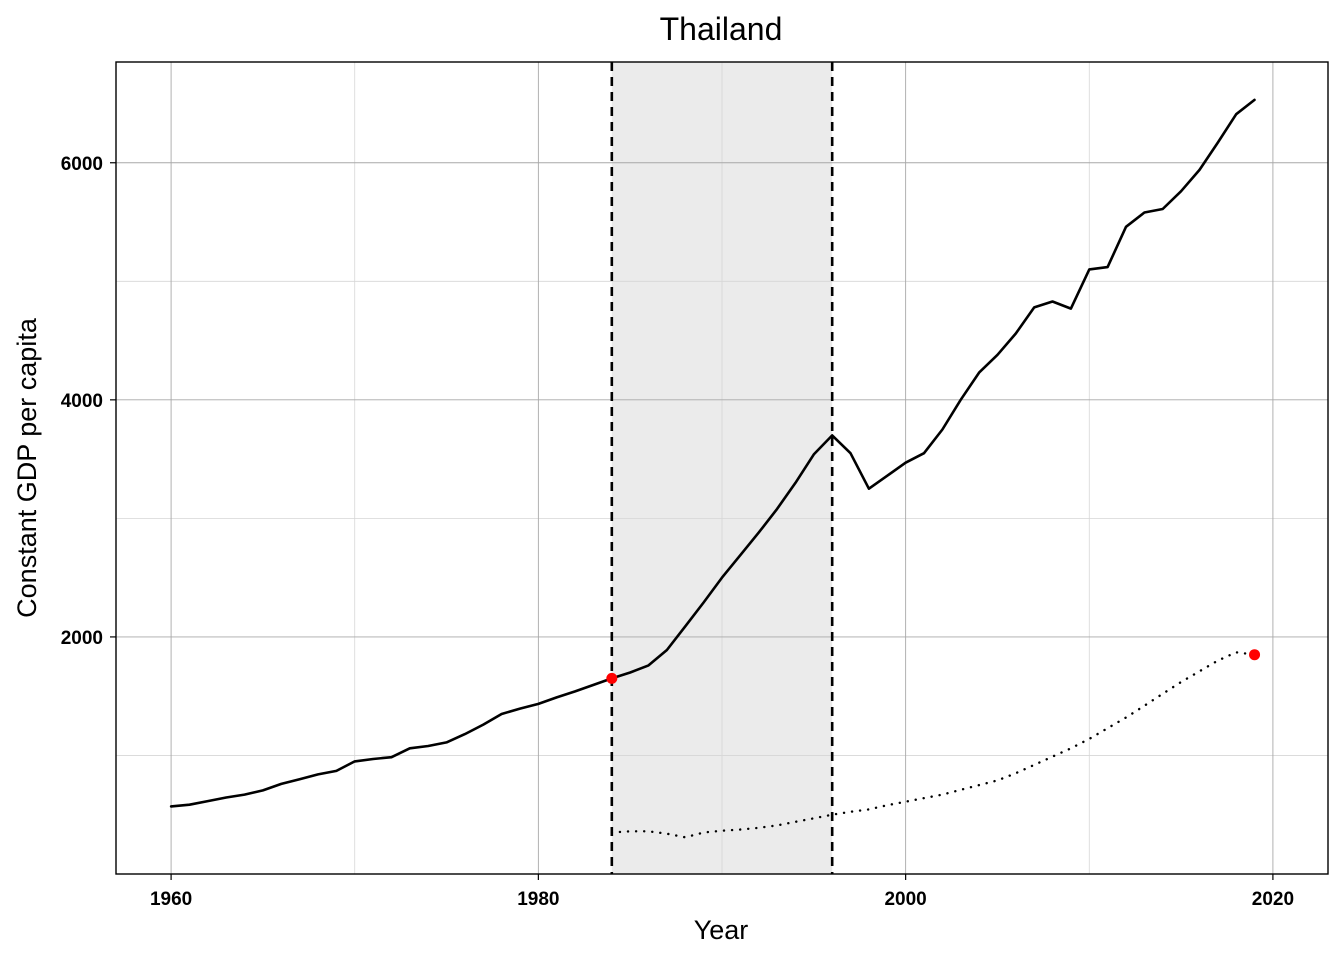 This screenshot has height=960, width=1344. What do you see at coordinates (721, 930) in the screenshot?
I see `x-axis-title: Year` at bounding box center [721, 930].